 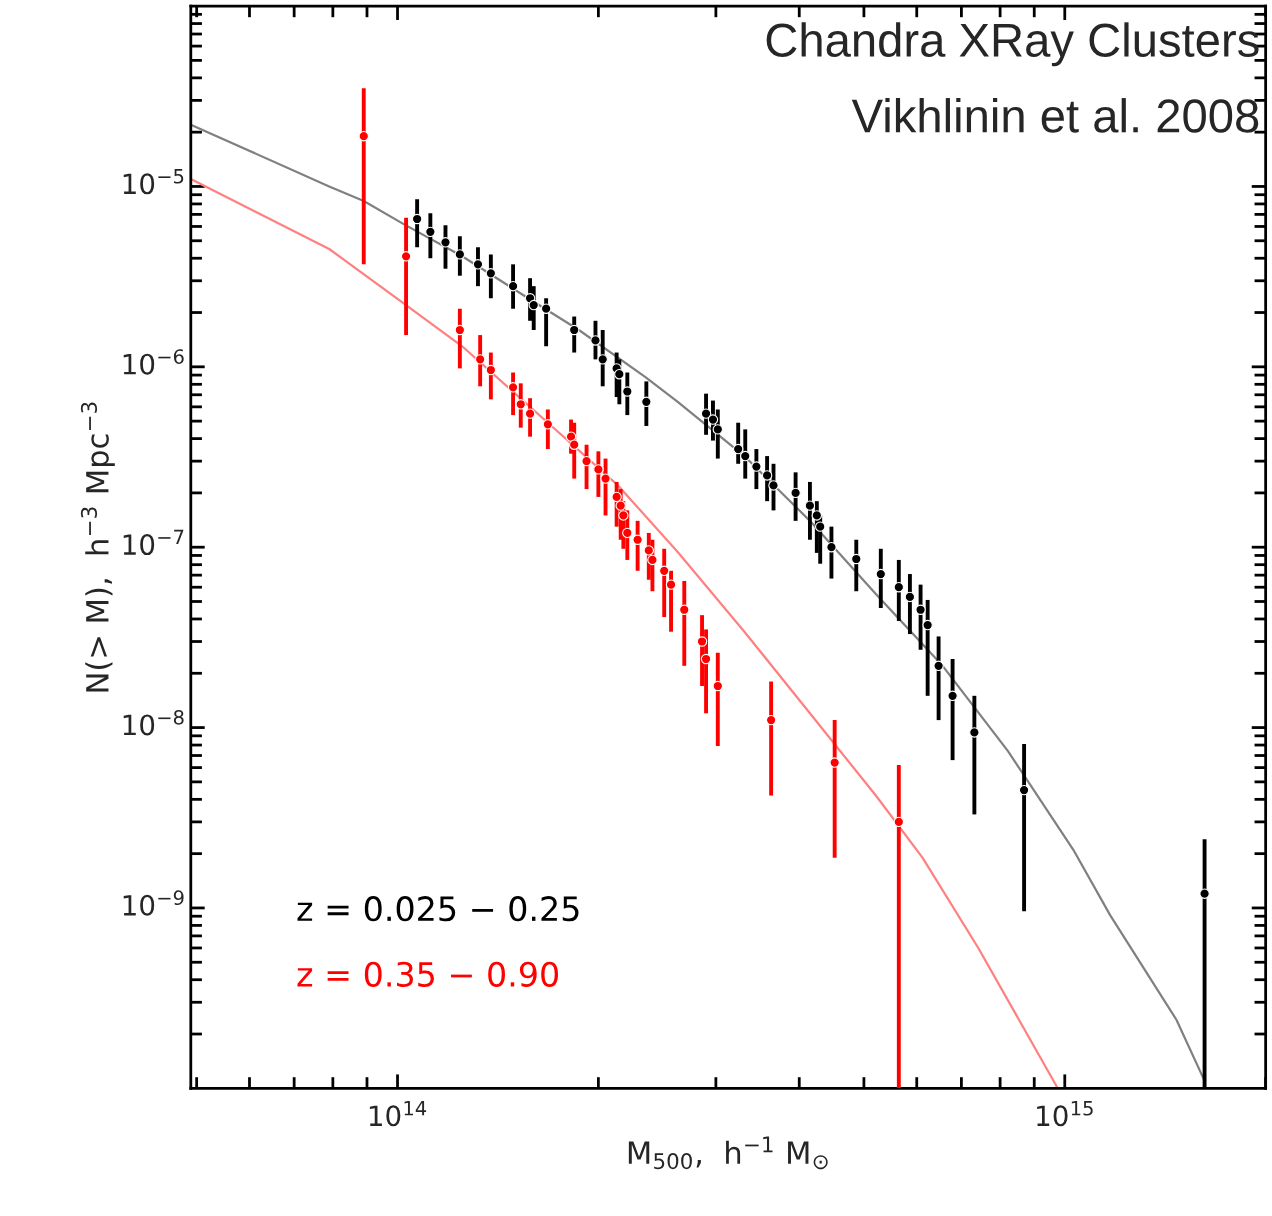 What do you see at coordinates (1065, 1114) in the screenshot?
I see `x-tick-label: 10$^{15}$` at bounding box center [1065, 1114].